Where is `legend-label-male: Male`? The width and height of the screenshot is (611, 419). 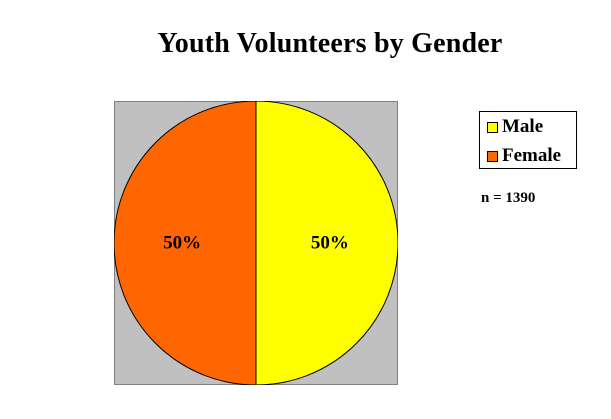
legend-label-male: Male is located at coordinates (523, 126).